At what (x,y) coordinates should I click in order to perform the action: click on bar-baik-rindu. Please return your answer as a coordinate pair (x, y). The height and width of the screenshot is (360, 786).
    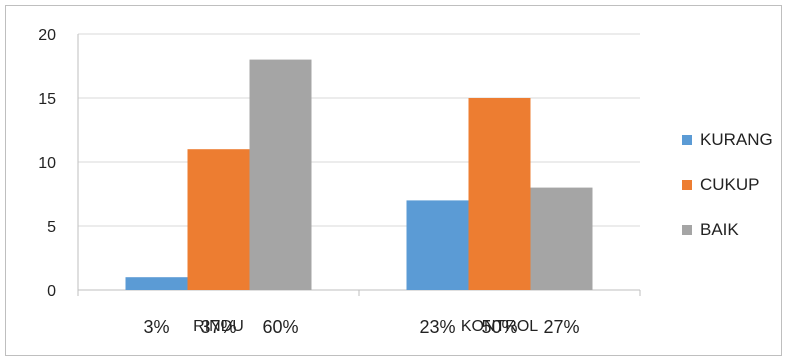
    Looking at the image, I should click on (280, 174).